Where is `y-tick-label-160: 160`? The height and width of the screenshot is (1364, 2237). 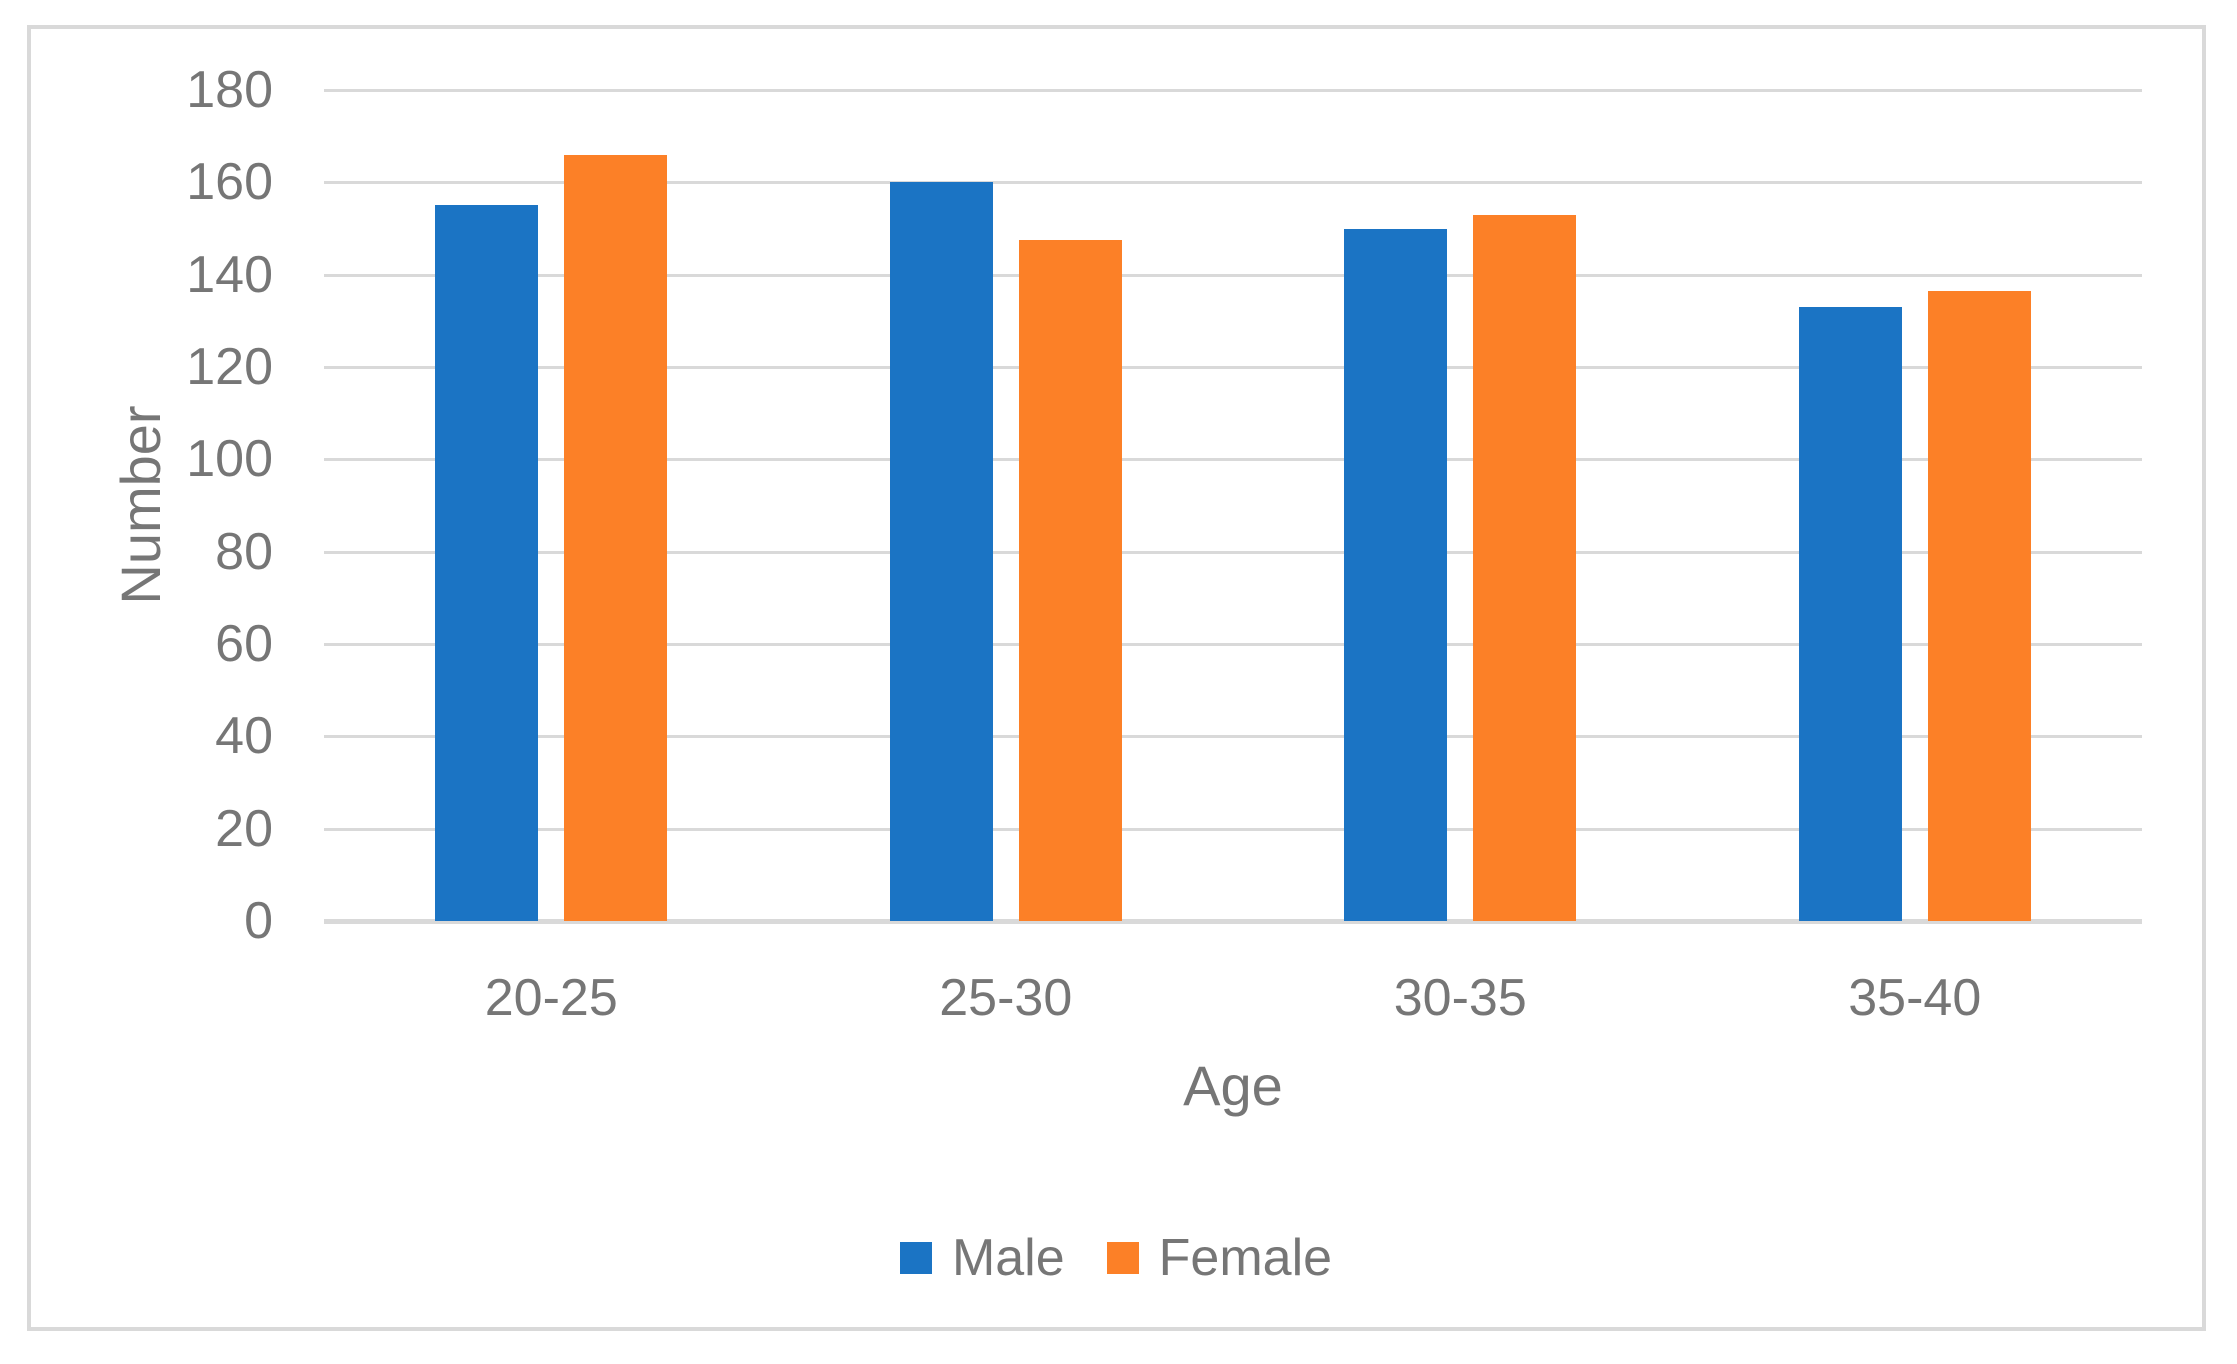
y-tick-label-160: 160 is located at coordinates (229, 182).